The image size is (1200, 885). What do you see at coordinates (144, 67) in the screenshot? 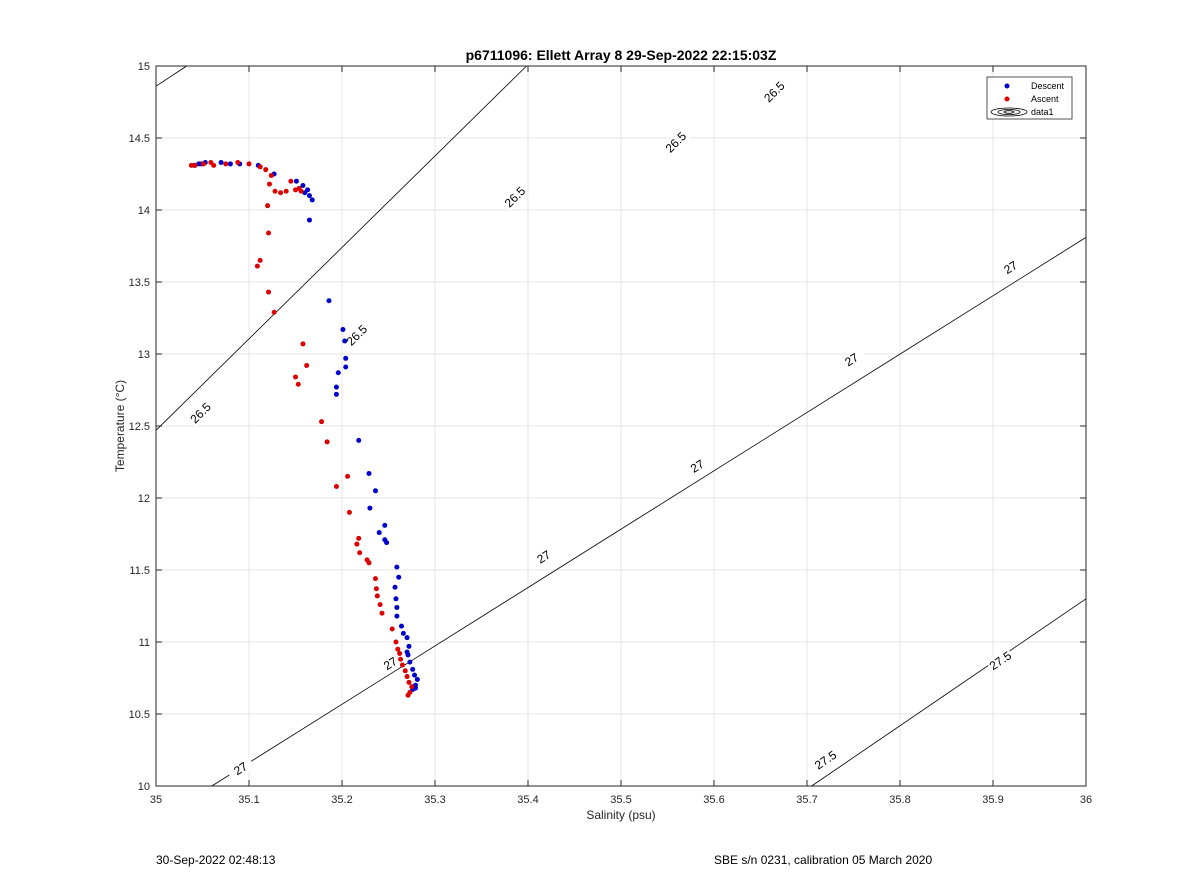
I see `y-tick-label: 15` at bounding box center [144, 67].